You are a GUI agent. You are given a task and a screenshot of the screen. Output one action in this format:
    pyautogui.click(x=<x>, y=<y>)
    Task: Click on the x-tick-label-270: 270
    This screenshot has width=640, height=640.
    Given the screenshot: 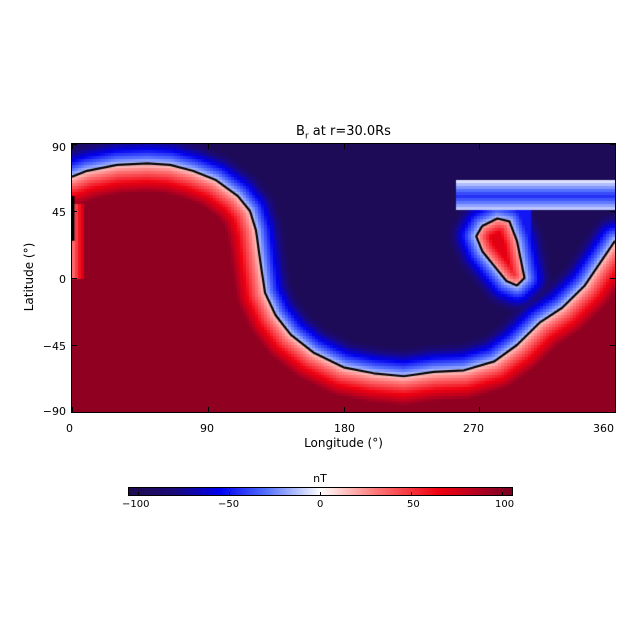 What is the action you would take?
    pyautogui.click(x=473, y=428)
    